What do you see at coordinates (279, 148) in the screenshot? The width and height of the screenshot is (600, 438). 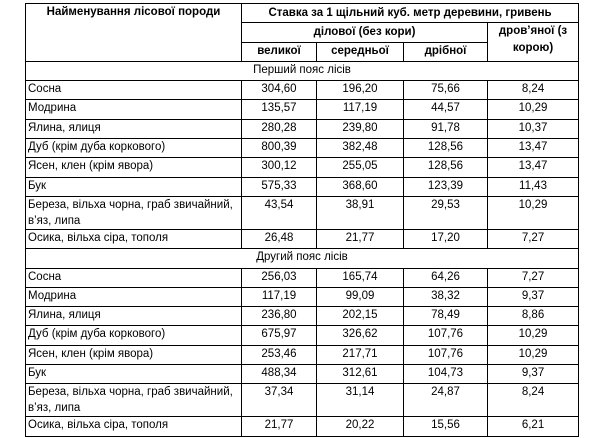 I see `rate-large: 800,39` at bounding box center [279, 148].